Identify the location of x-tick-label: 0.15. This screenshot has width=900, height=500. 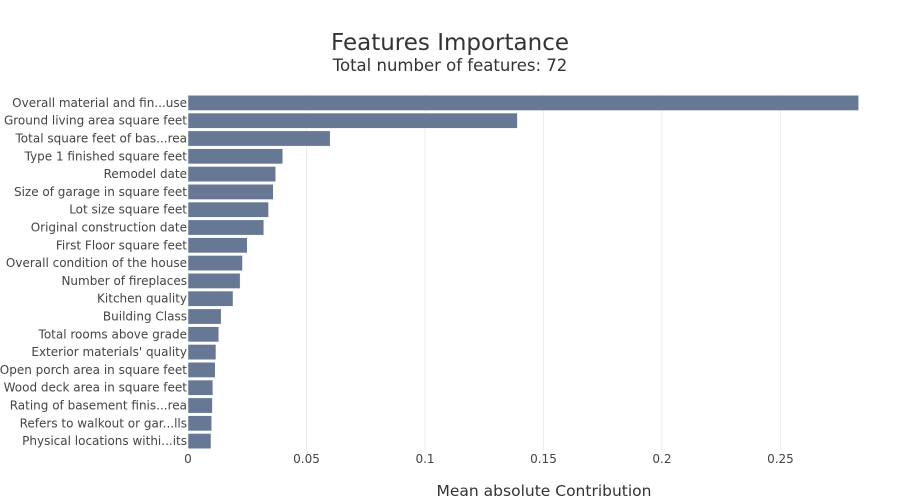
(543, 459).